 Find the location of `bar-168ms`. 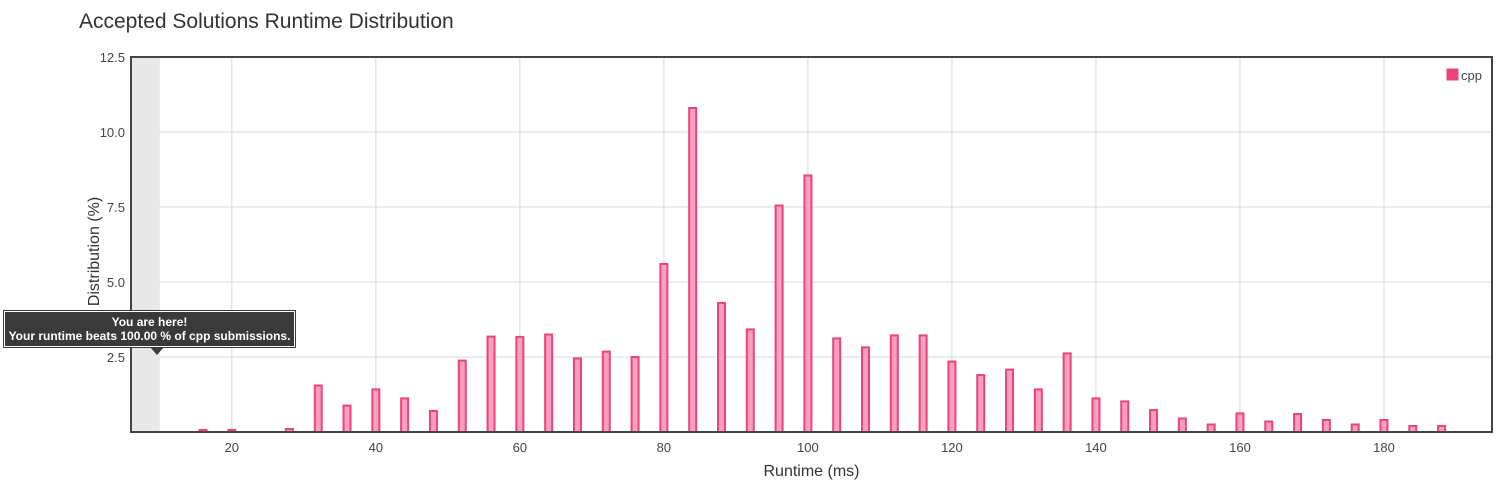

bar-168ms is located at coordinates (1298, 423).